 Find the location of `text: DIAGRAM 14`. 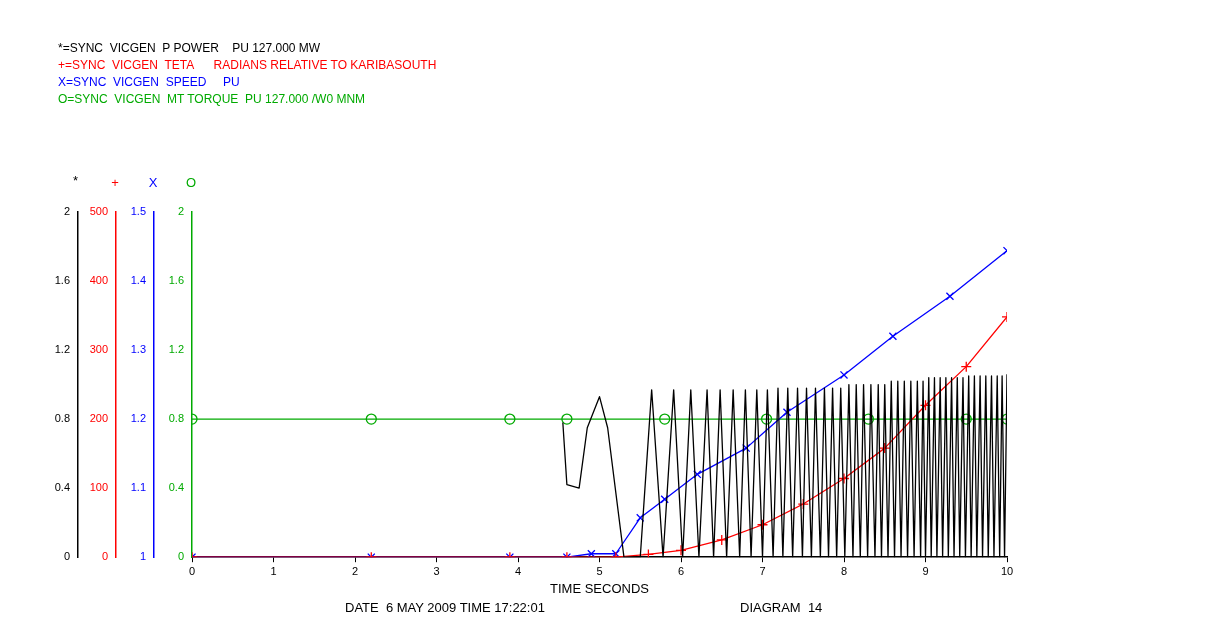

text: DIAGRAM 14 is located at coordinates (781, 607).